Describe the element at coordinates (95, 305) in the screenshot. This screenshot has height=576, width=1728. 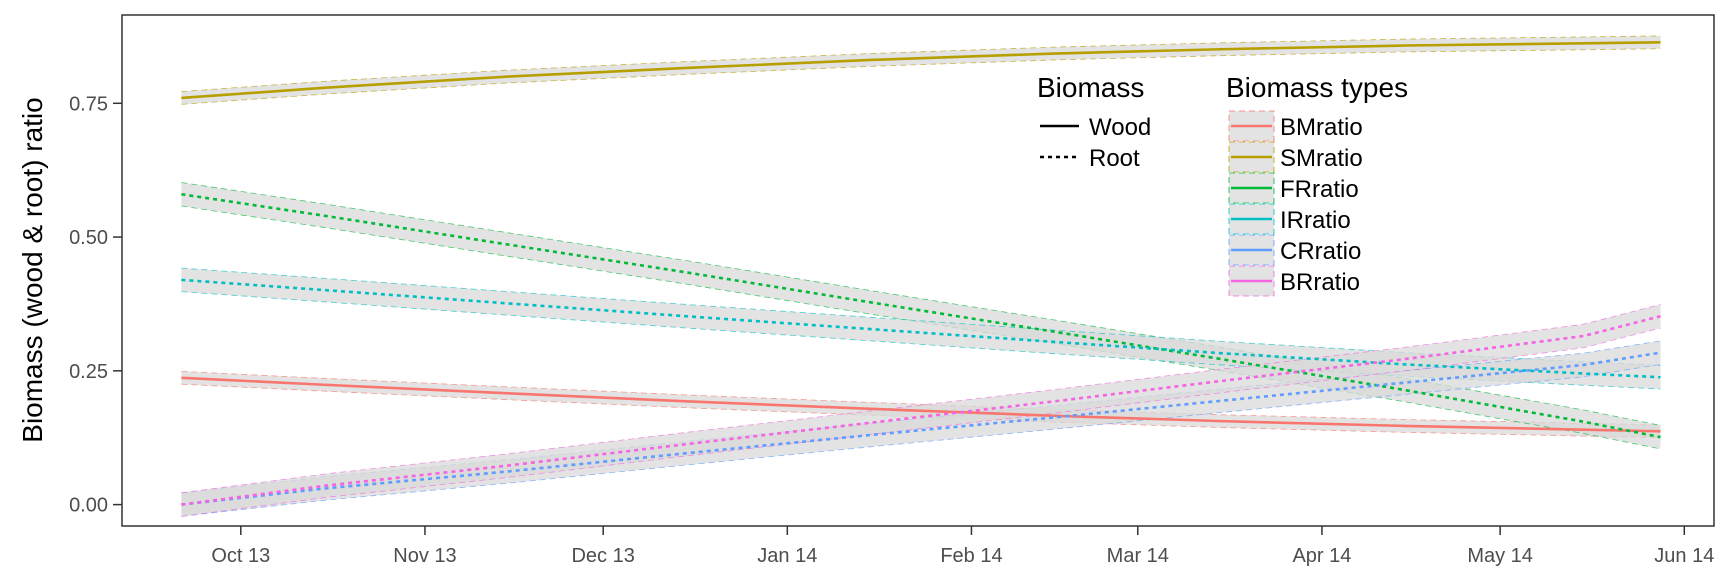
I see `y-axis: 0.00 0.25 0.50 0.75` at that location.